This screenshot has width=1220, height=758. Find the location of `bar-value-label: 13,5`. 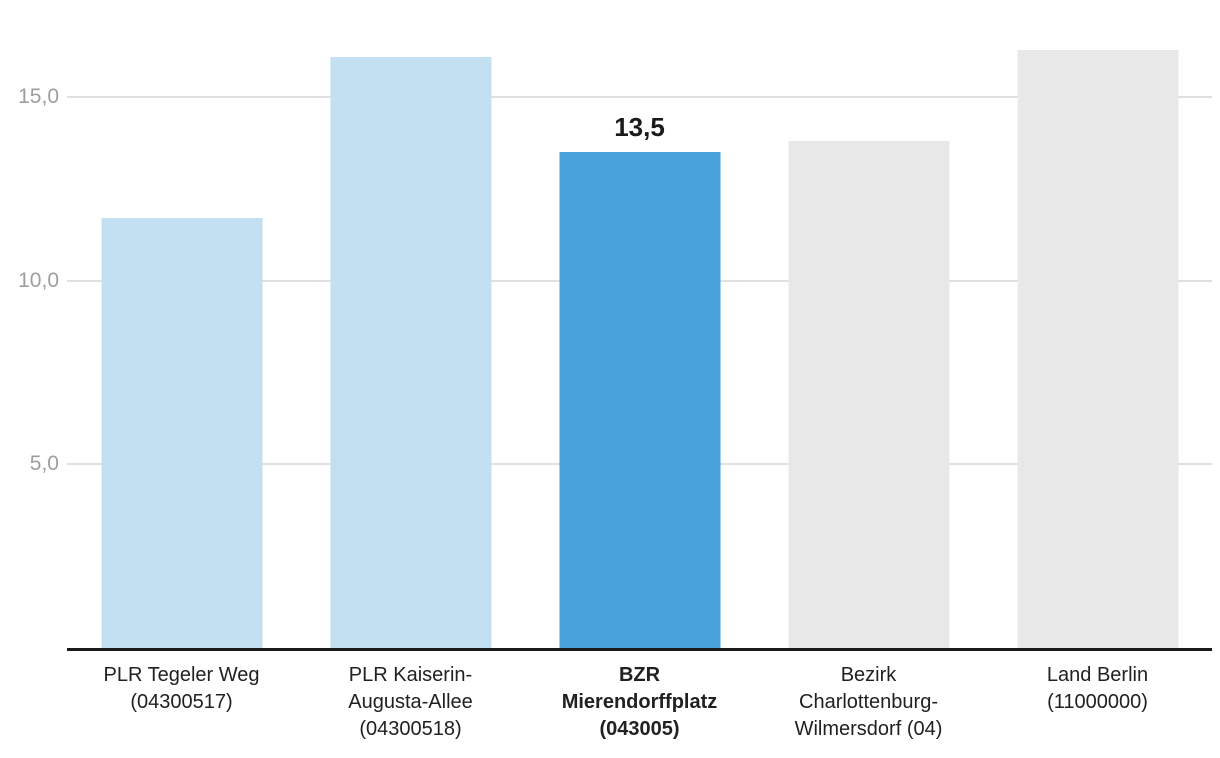

bar-value-label: 13,5 is located at coordinates (639, 127).